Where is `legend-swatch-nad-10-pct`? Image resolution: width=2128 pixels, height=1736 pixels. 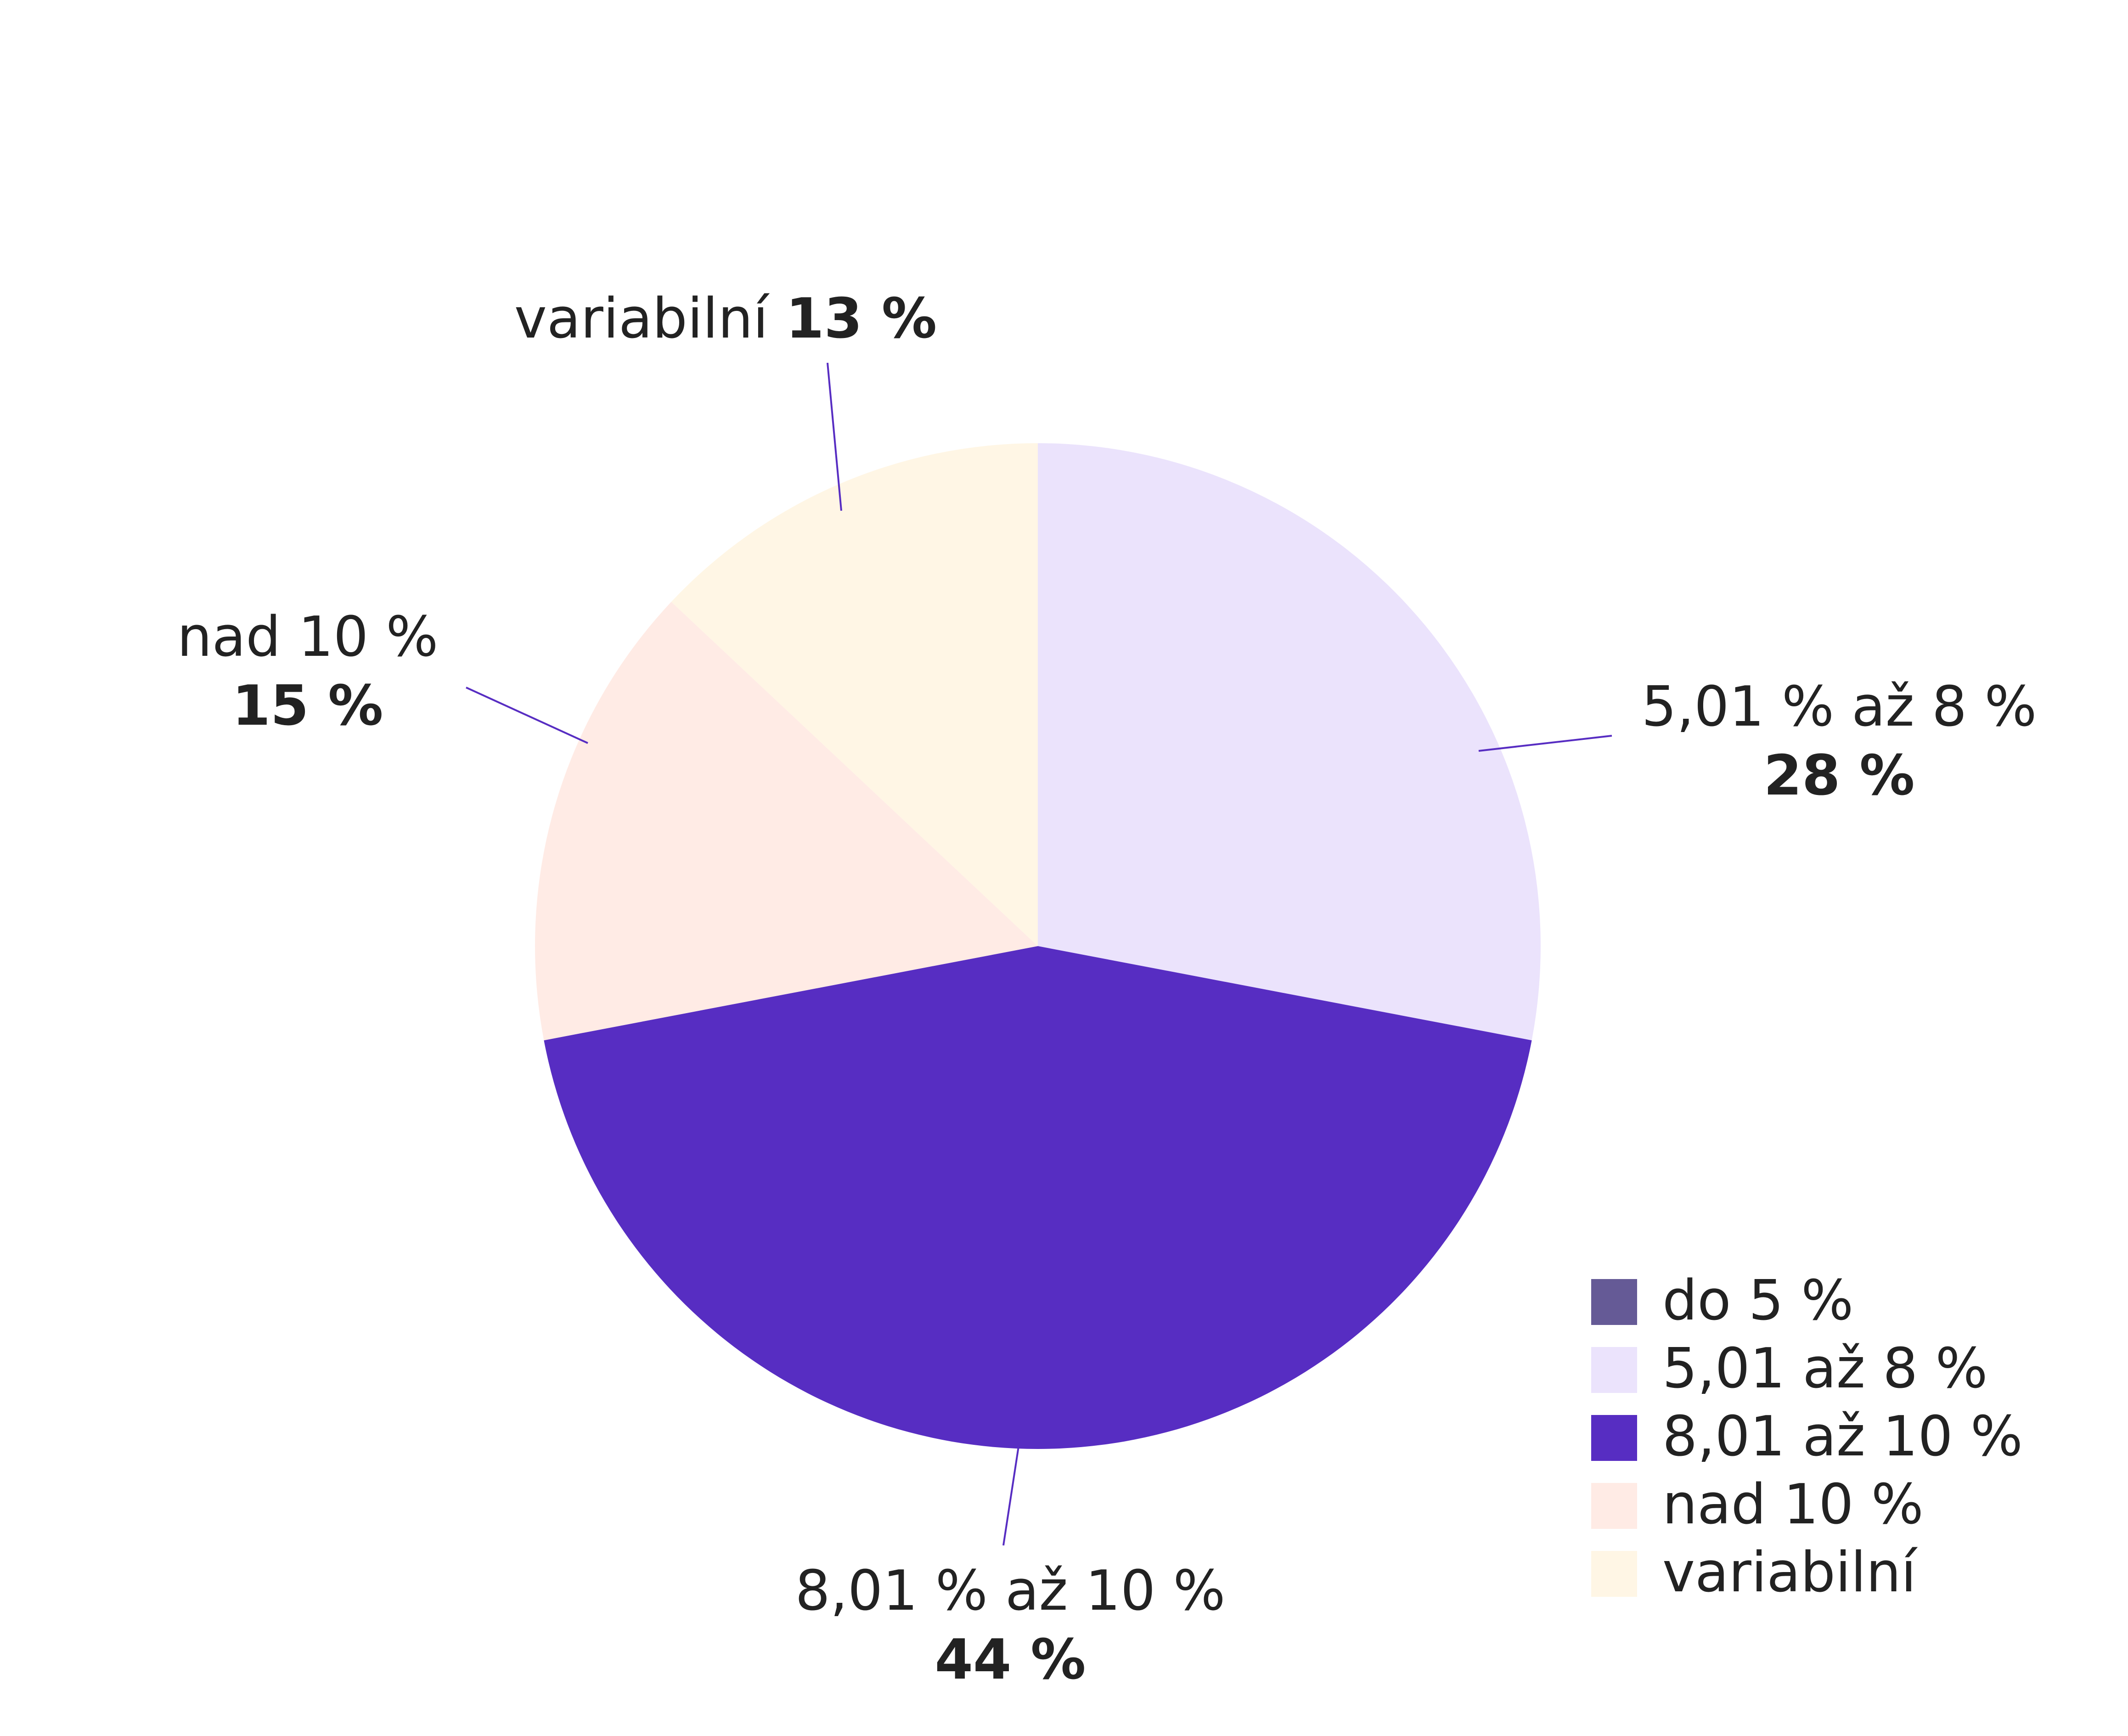
legend-swatch-nad-10-pct is located at coordinates (1614, 1506).